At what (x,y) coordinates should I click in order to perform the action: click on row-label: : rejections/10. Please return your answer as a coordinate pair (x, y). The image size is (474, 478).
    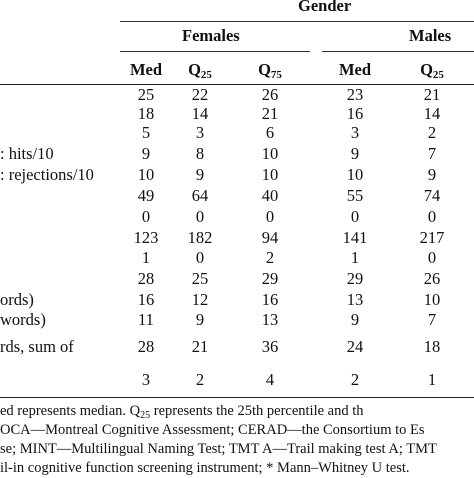
    Looking at the image, I should click on (47, 174).